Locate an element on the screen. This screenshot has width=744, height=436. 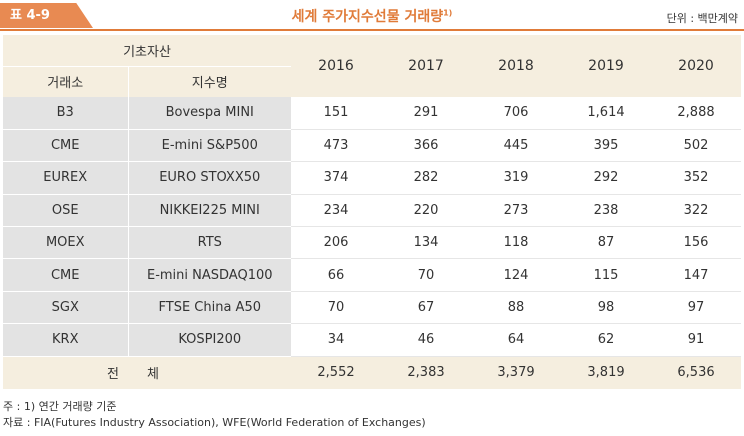
cell-value: 67 is located at coordinates (426, 308).